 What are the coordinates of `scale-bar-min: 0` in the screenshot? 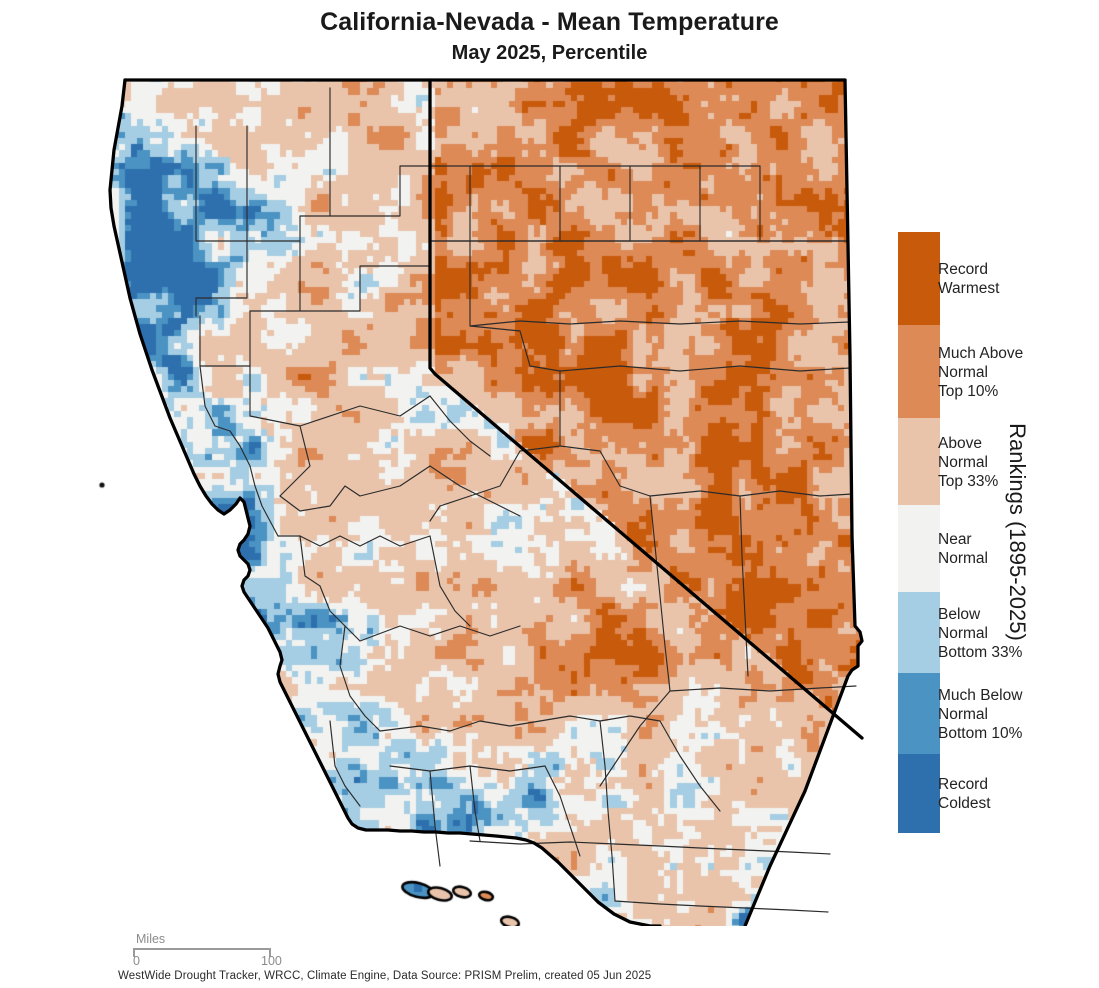 It's located at (136, 961).